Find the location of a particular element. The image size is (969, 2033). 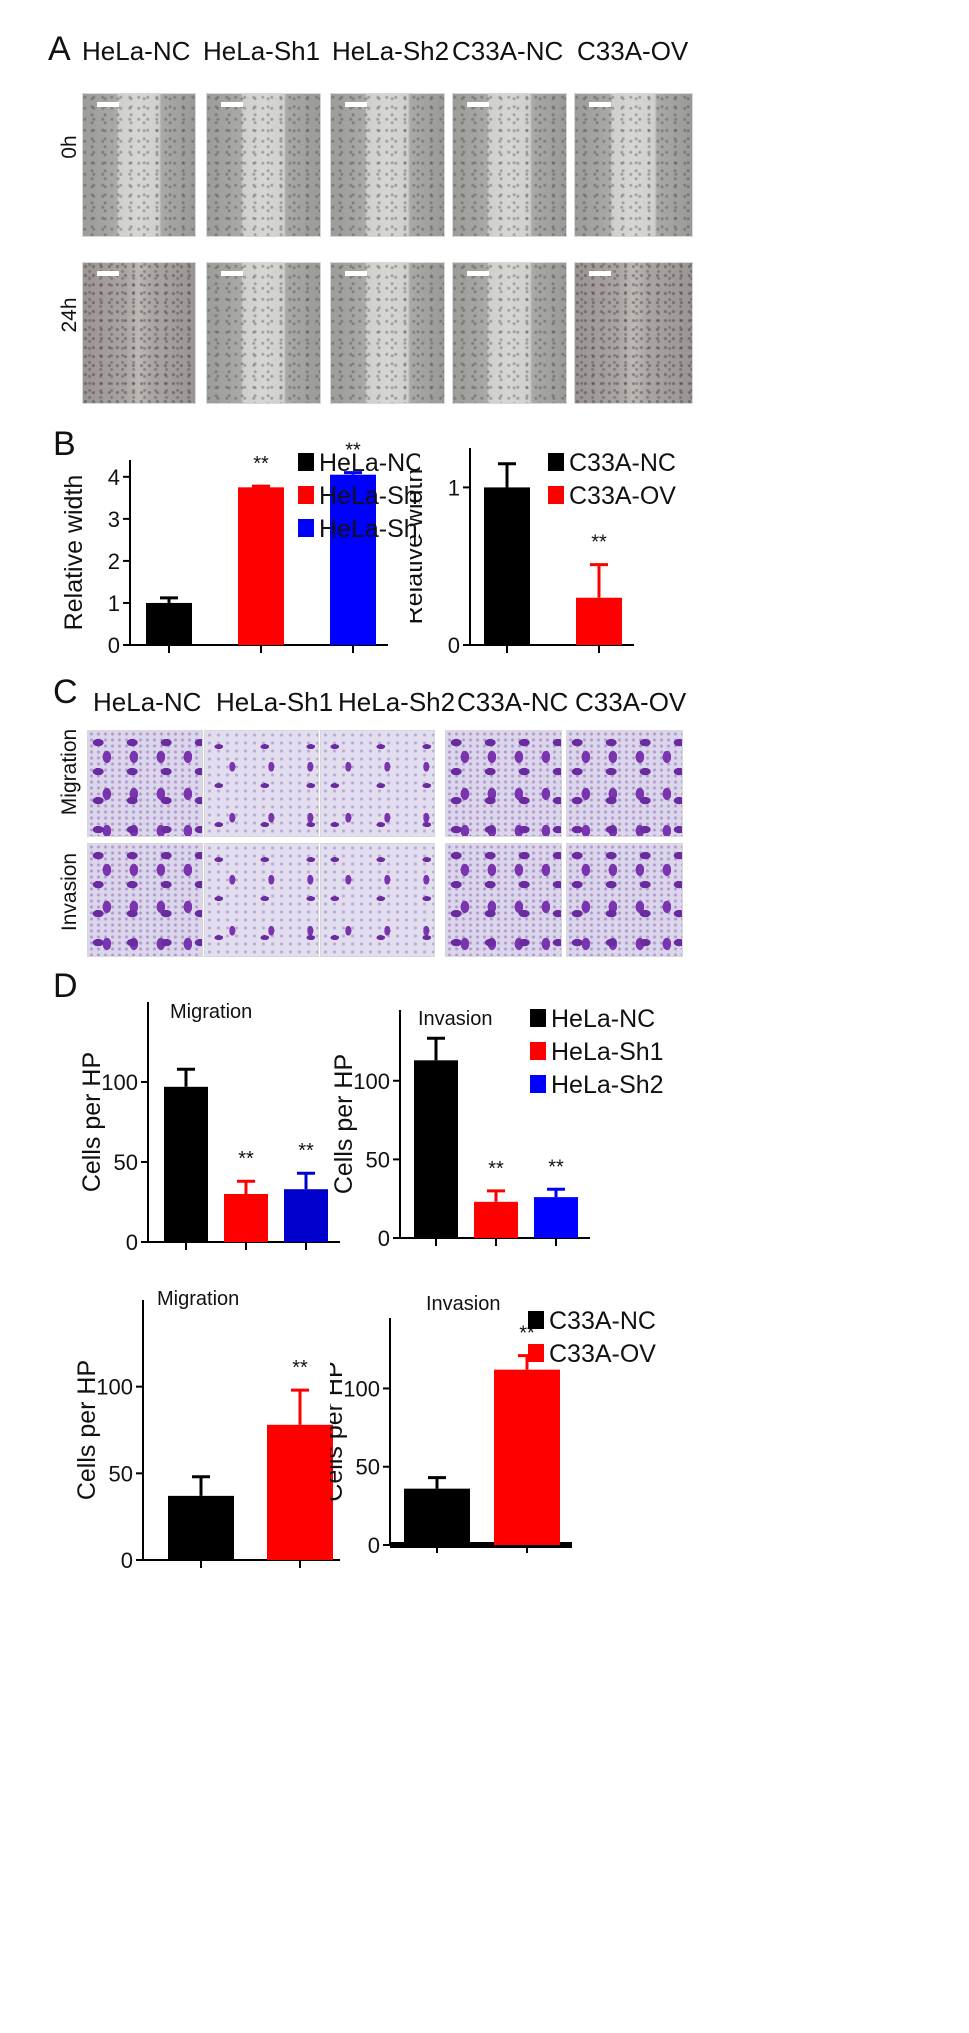

group-label-hela-nc: HeLa-NC is located at coordinates (136, 51).